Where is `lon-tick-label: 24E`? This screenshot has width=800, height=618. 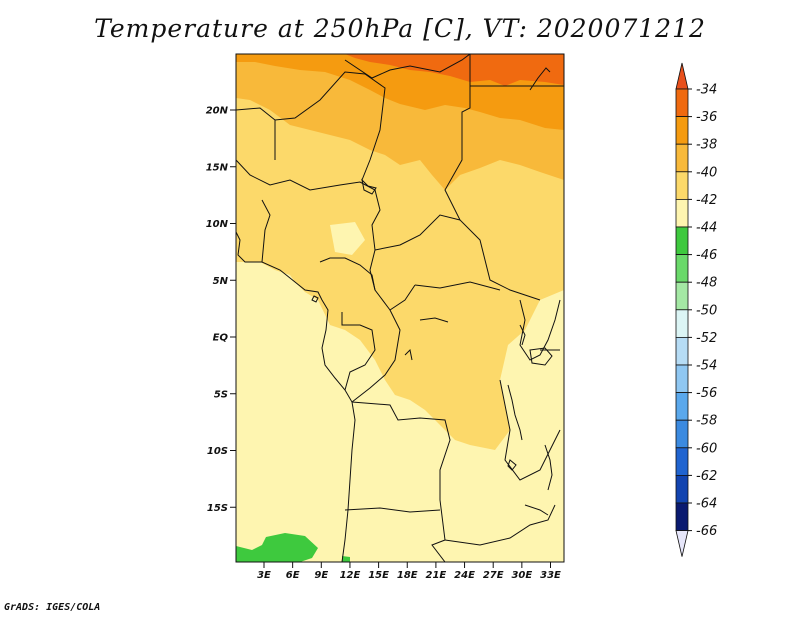 lon-tick-label: 24E is located at coordinates (464, 575).